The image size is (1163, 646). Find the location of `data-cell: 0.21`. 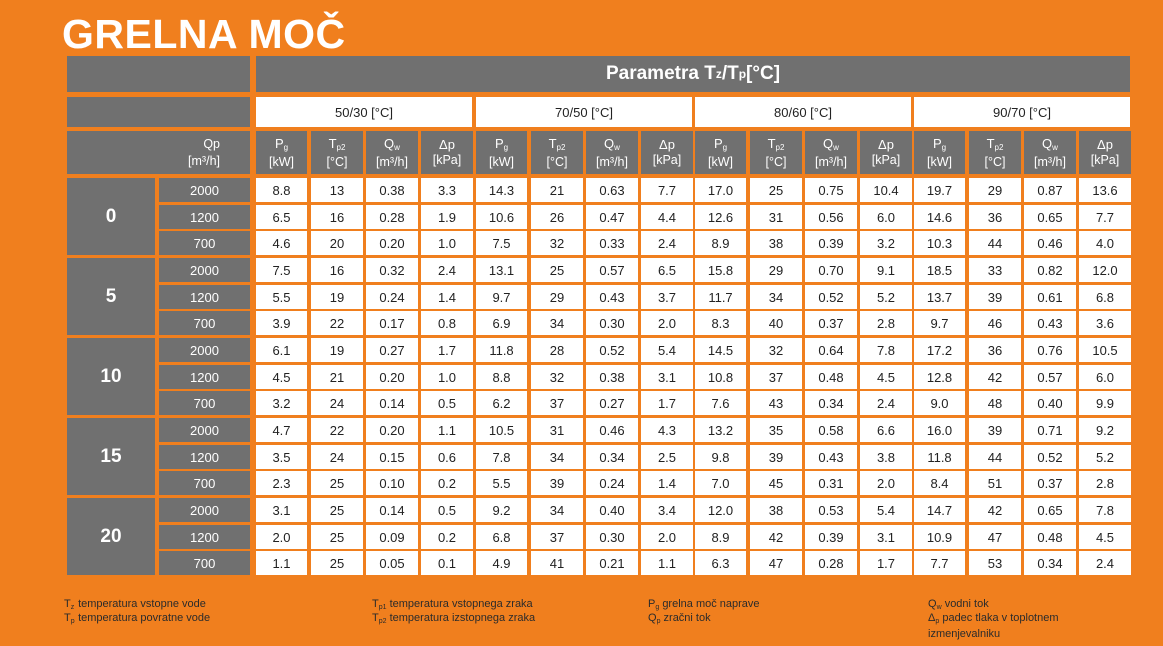

data-cell: 0.21 is located at coordinates (612, 563).